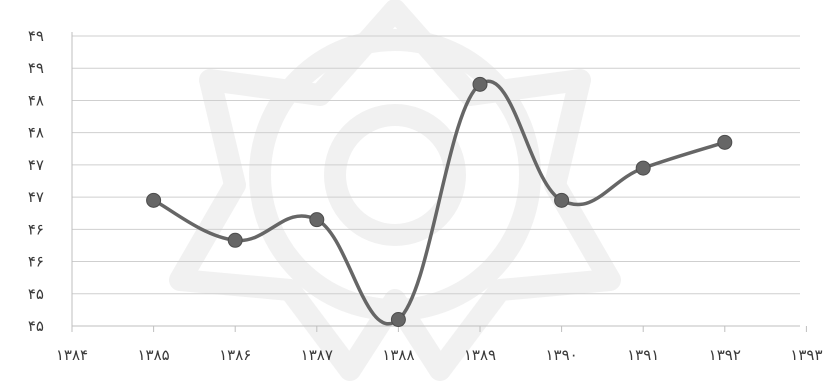 This screenshot has width=840, height=383. Describe the element at coordinates (72, 355) in the screenshot. I see `x-tick-label: ۱۳۸۴` at that location.